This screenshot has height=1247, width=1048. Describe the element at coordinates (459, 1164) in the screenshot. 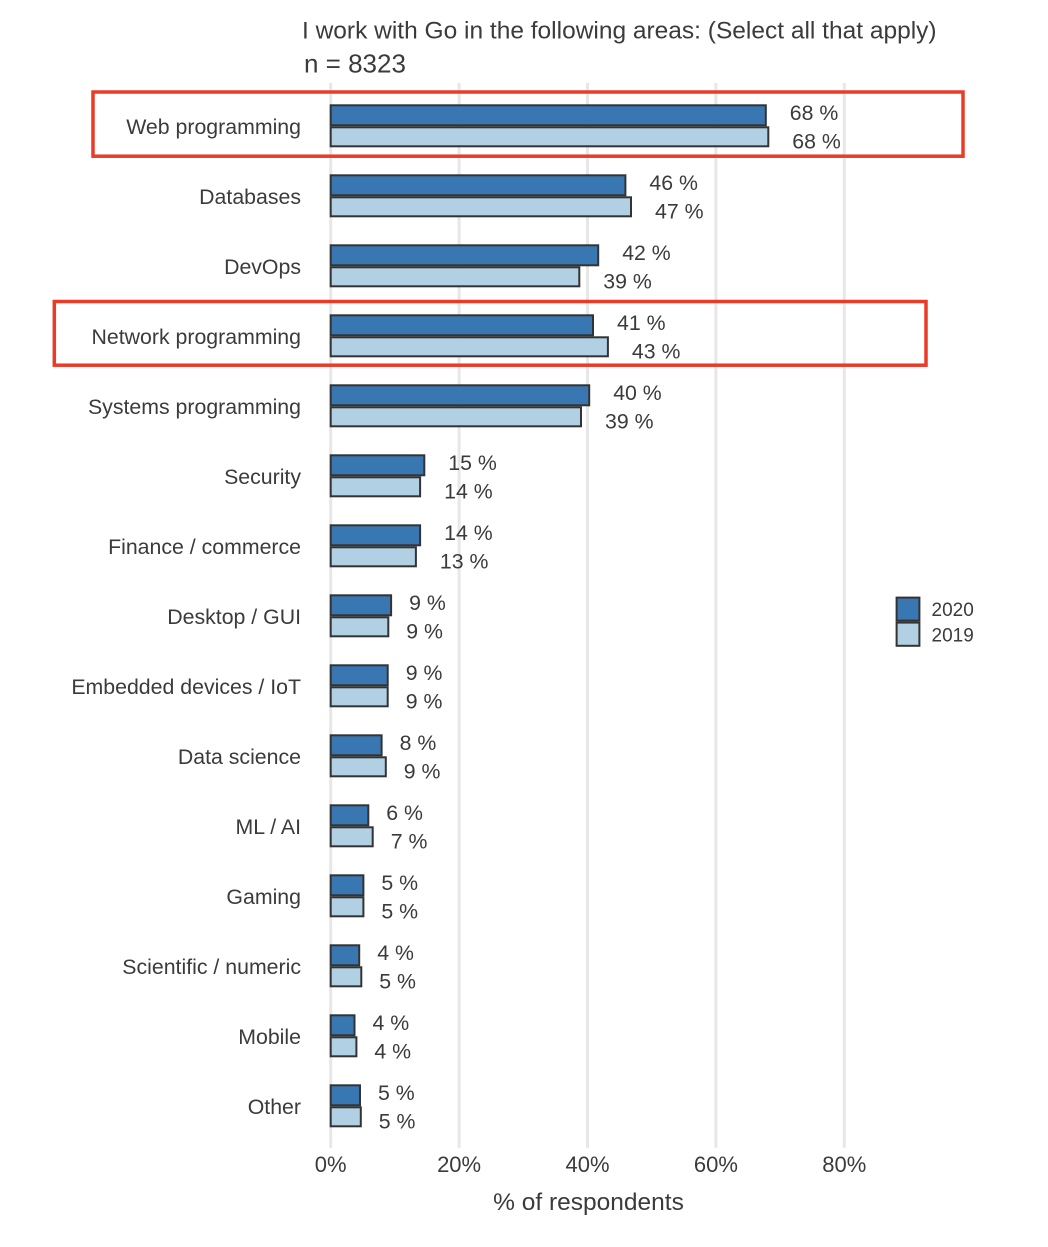

I see `svg-text: 20%` at that location.